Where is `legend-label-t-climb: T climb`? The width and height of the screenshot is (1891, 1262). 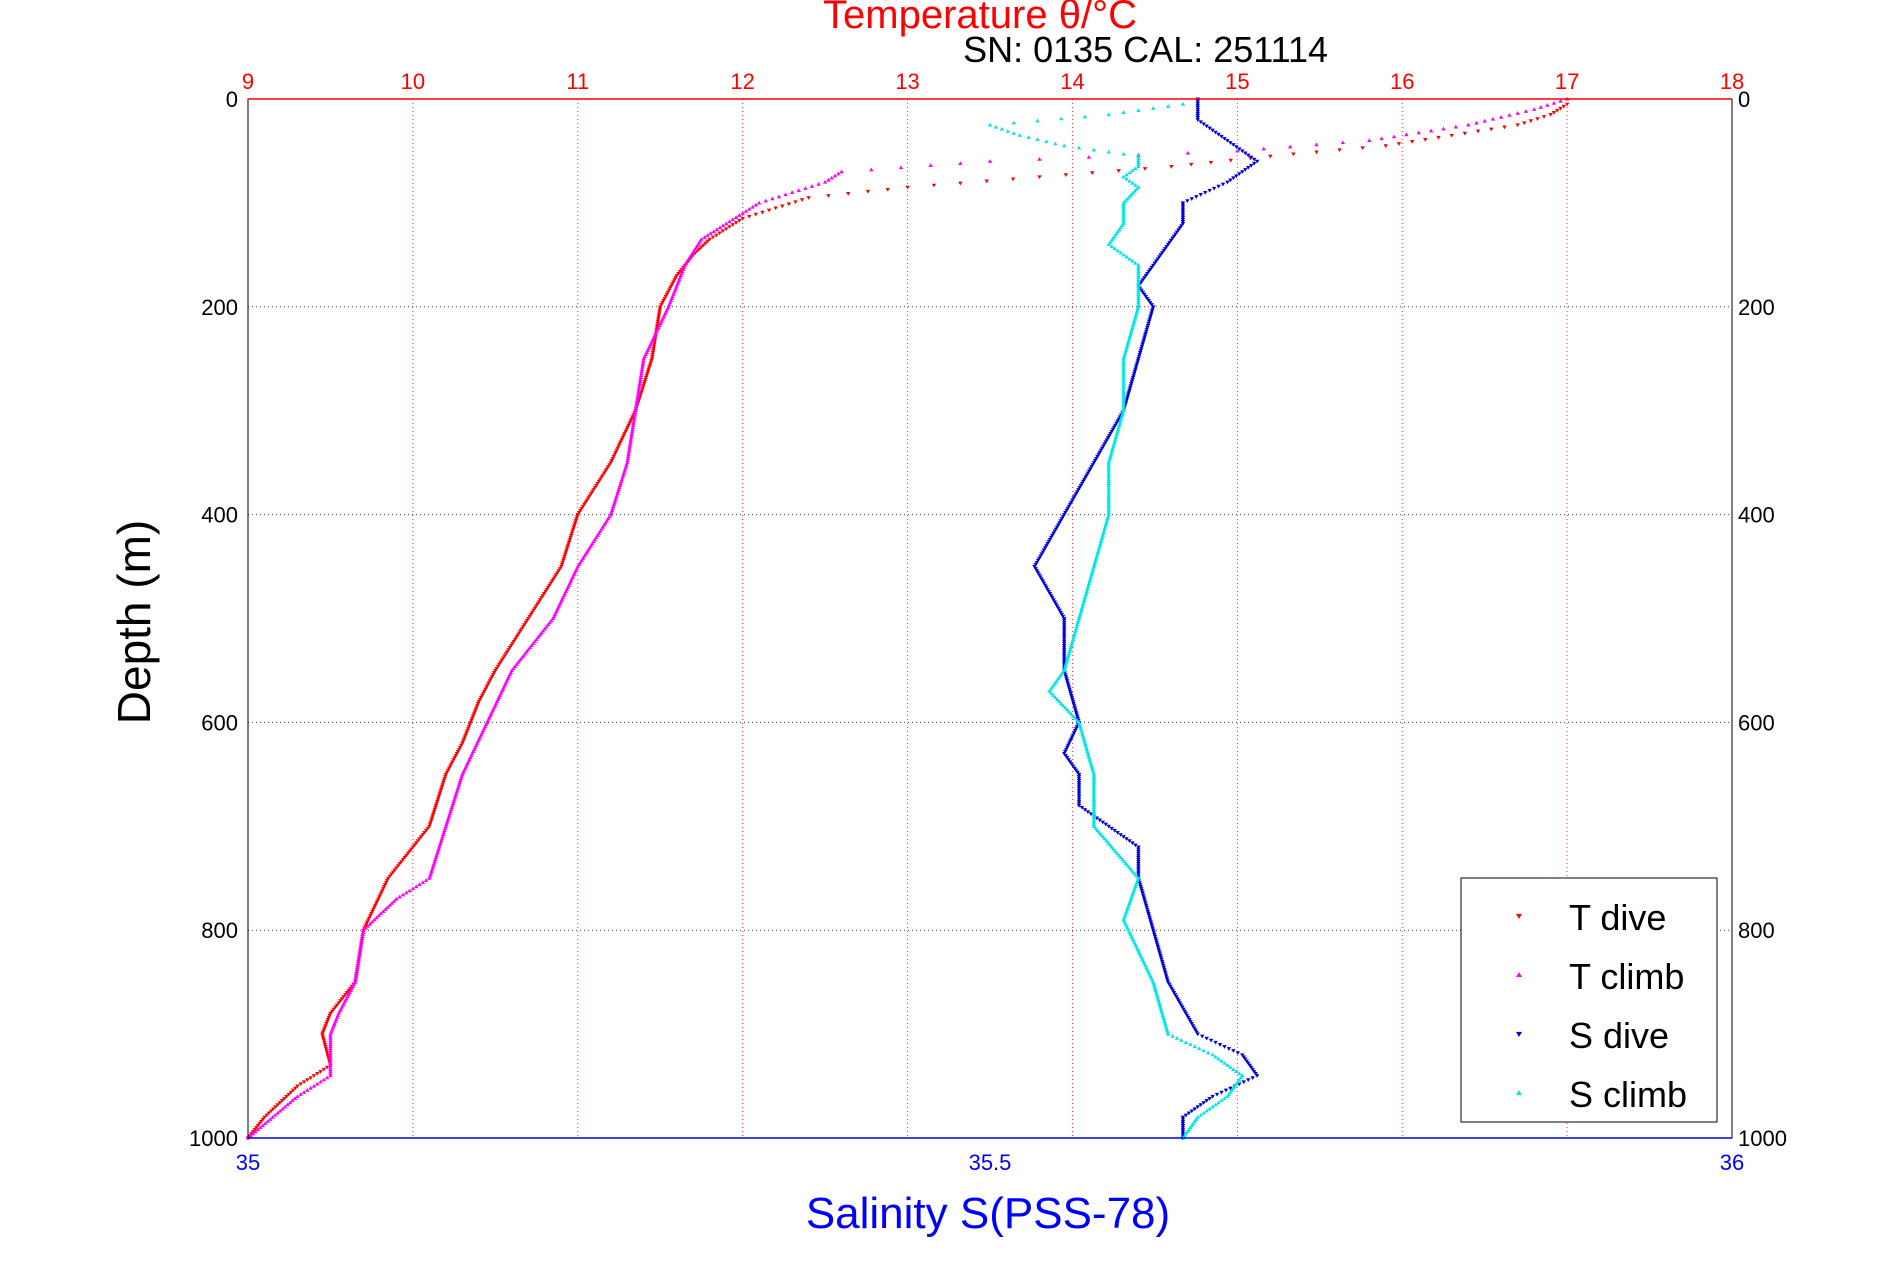
legend-label-t-climb: T climb is located at coordinates (1626, 976).